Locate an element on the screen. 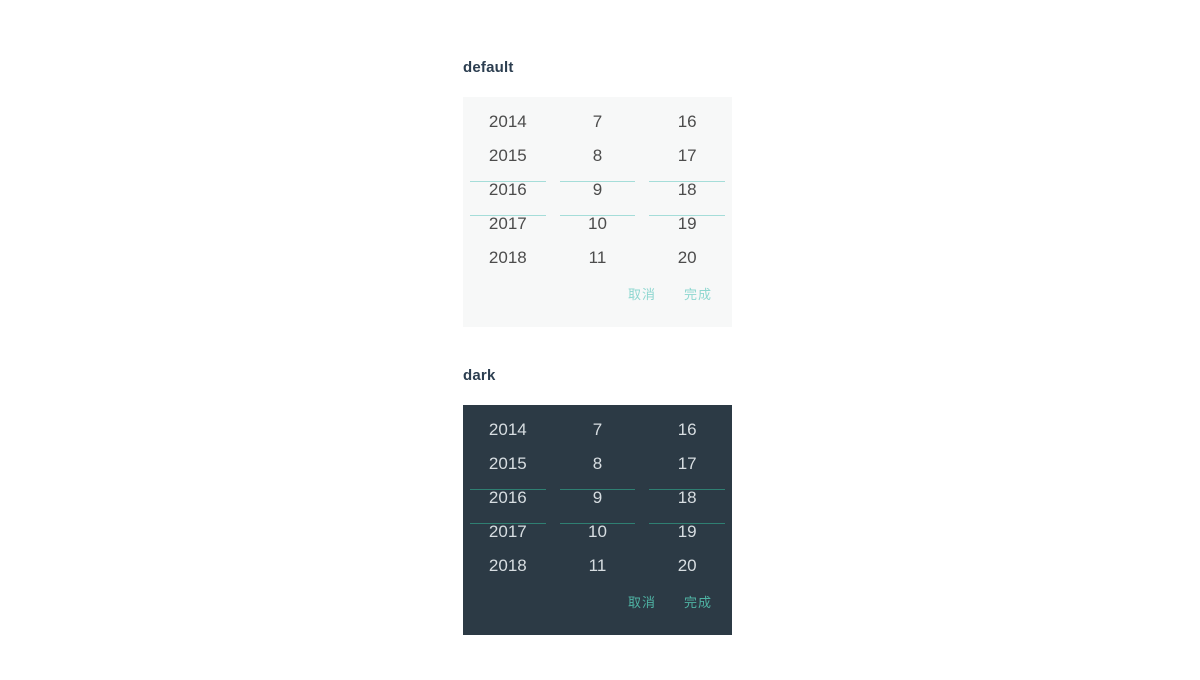  date-picker-dark: 2014 2015 2016 2017 2018 7 8 9 10 11 is located at coordinates (597, 520).